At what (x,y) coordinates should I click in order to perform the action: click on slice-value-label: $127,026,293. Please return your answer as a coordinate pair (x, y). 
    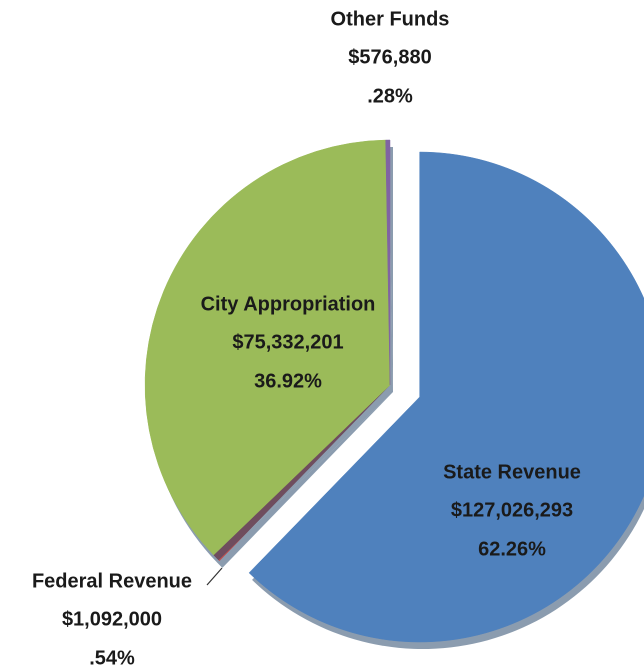
    Looking at the image, I should click on (512, 510).